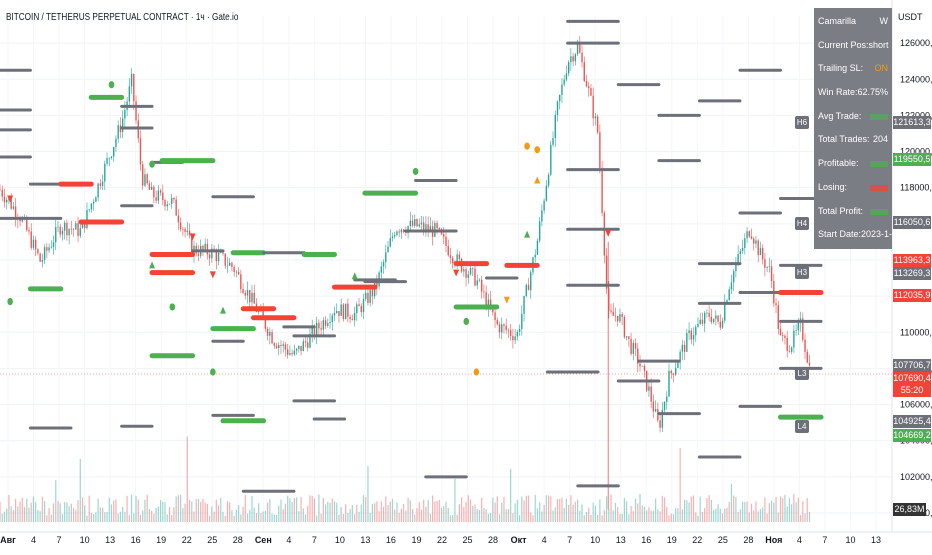 The width and height of the screenshot is (932, 555). I want to click on price-tag: 116050,6, so click(912, 223).